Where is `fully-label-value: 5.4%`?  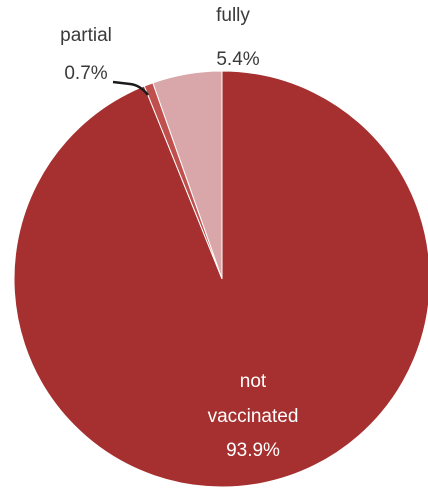
fully-label-value: 5.4% is located at coordinates (237, 59).